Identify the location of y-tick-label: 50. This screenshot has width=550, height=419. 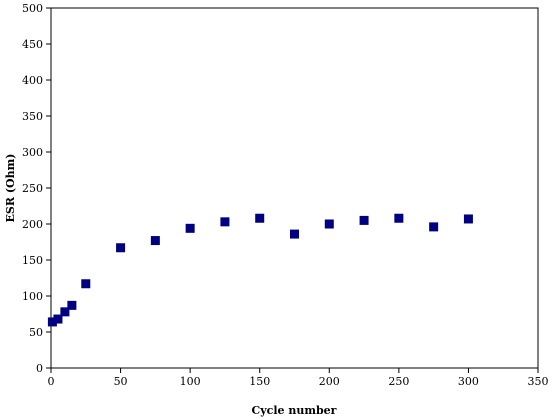
(36, 332).